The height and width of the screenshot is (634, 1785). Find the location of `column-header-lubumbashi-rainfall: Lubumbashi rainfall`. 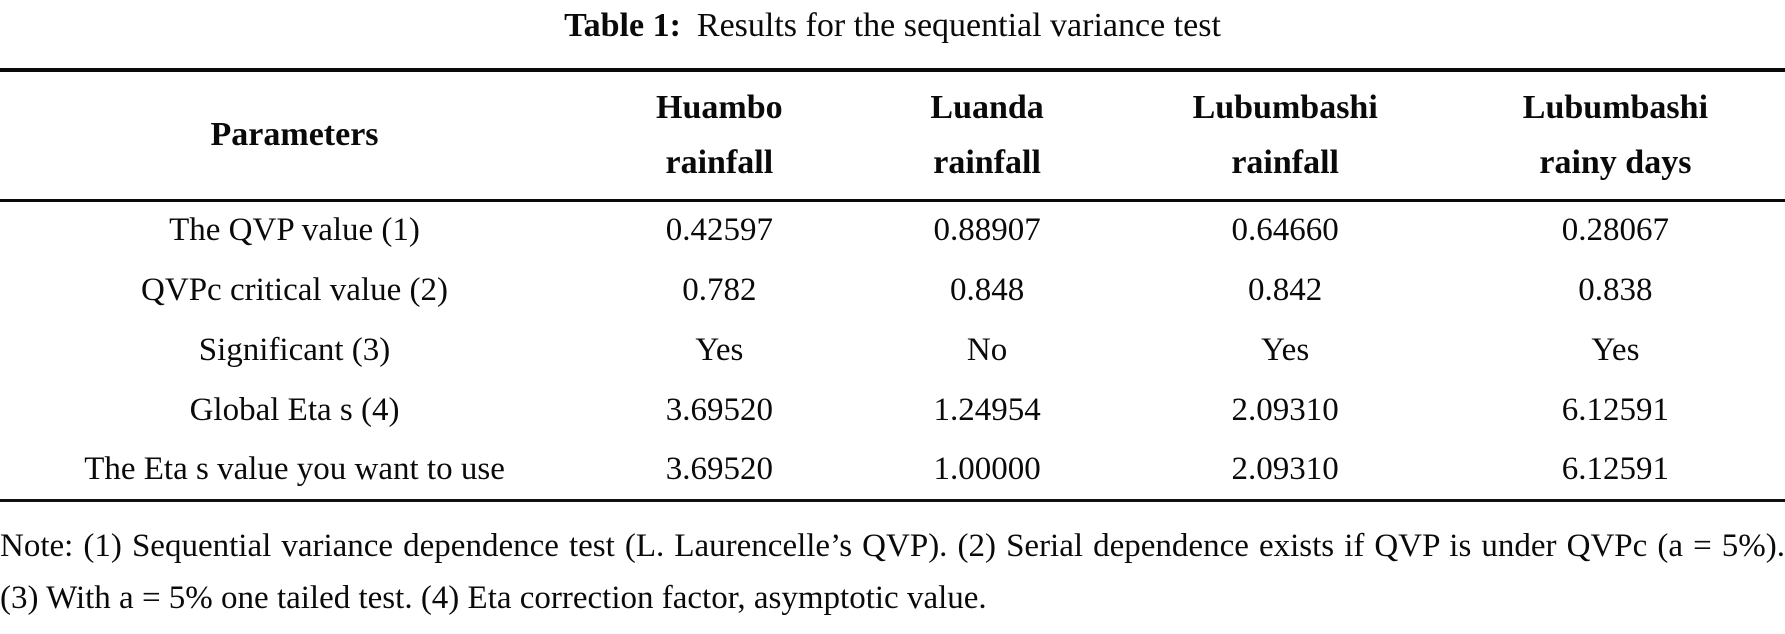

column-header-lubumbashi-rainfall: Lubumbashi rainfall is located at coordinates (1285, 135).